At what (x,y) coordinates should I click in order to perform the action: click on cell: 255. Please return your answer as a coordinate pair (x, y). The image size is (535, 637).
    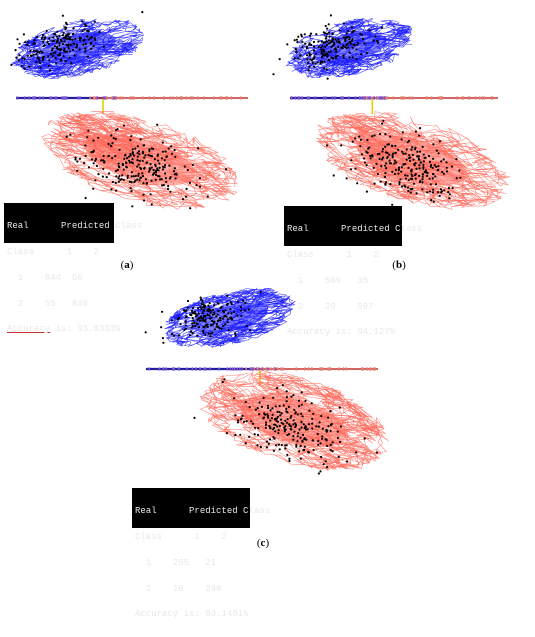
    Looking at the image, I should click on (181, 562).